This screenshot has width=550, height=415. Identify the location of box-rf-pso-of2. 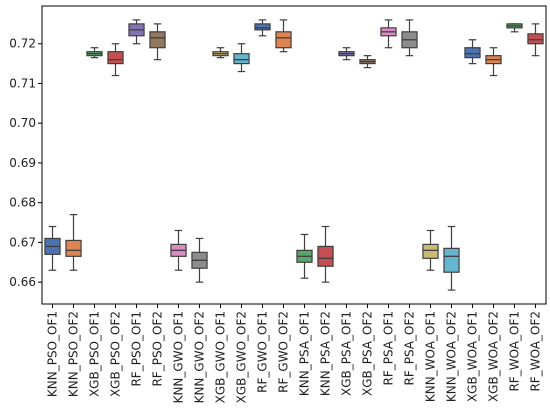
(157, 42).